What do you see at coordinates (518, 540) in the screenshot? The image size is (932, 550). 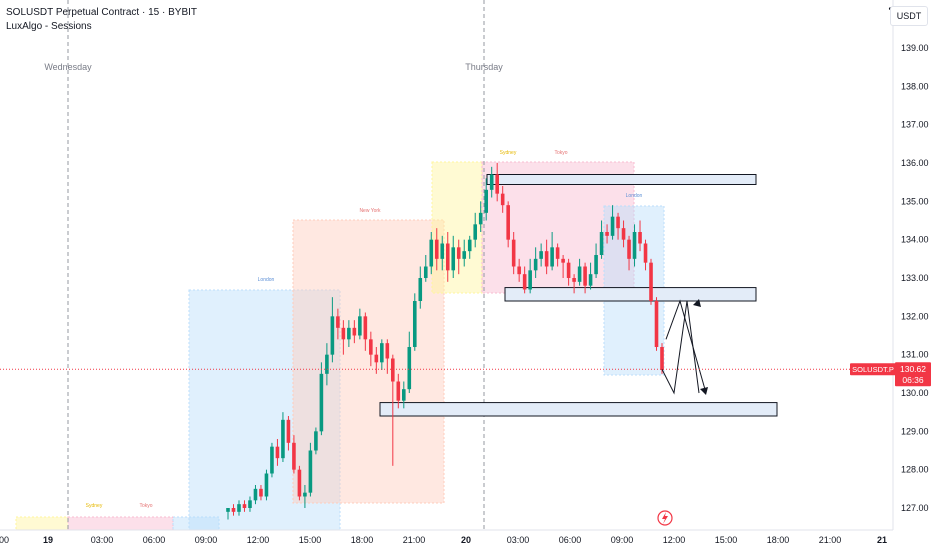 I see `time-tick: 03:00` at bounding box center [518, 540].